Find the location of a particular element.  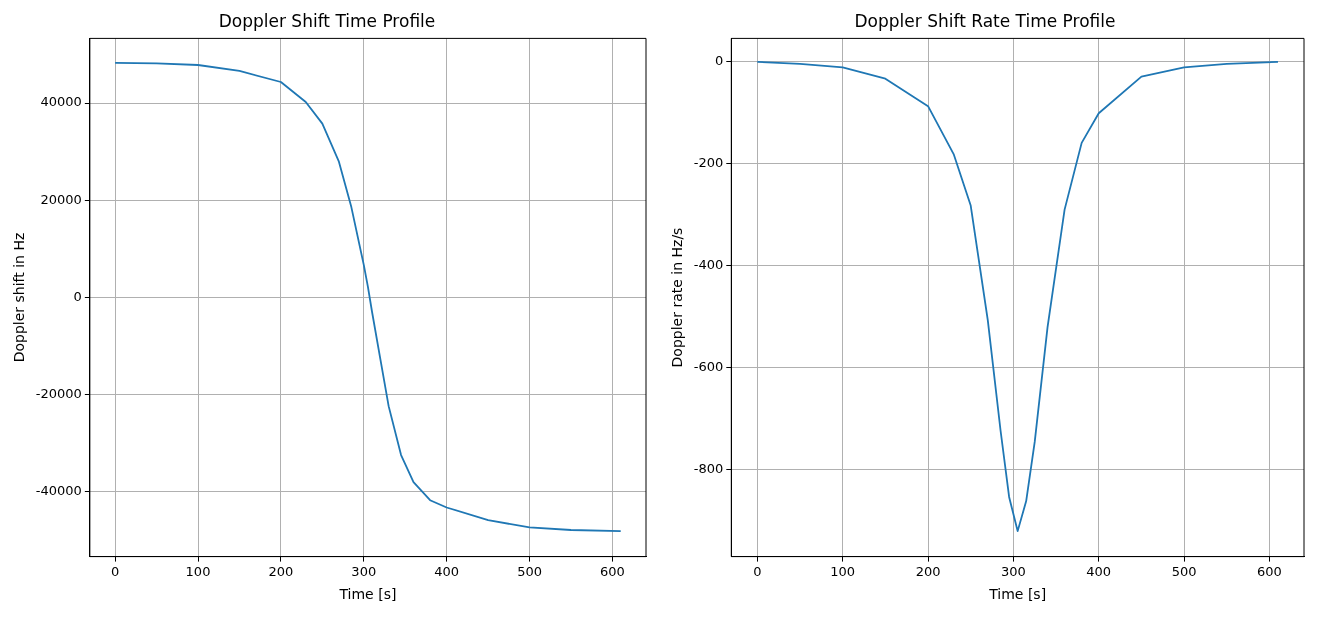

y-tick-label: -600 is located at coordinates (708, 366).